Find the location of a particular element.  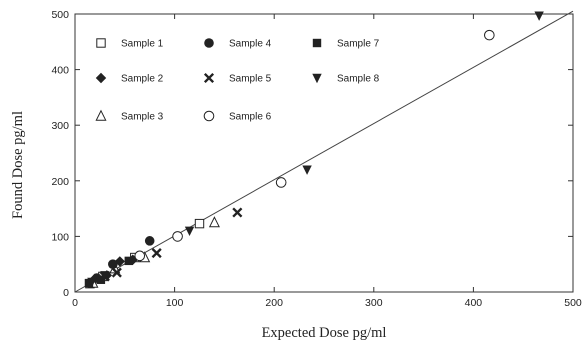

legend-label: Sample 8 is located at coordinates (358, 79).